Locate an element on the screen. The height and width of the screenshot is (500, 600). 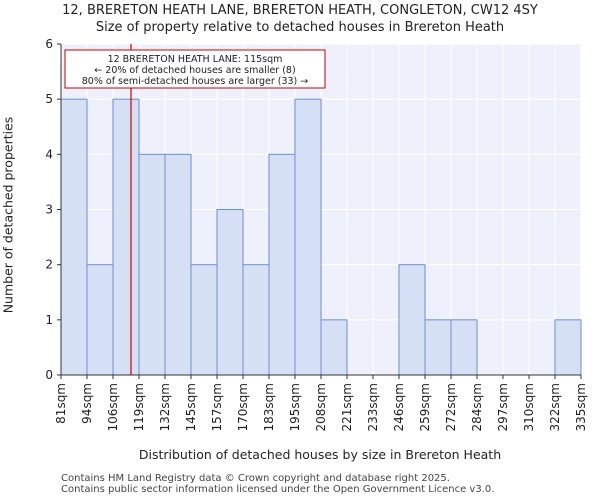
annotation-line: ← 20% of detached houses are smaller (8) is located at coordinates (194, 70).